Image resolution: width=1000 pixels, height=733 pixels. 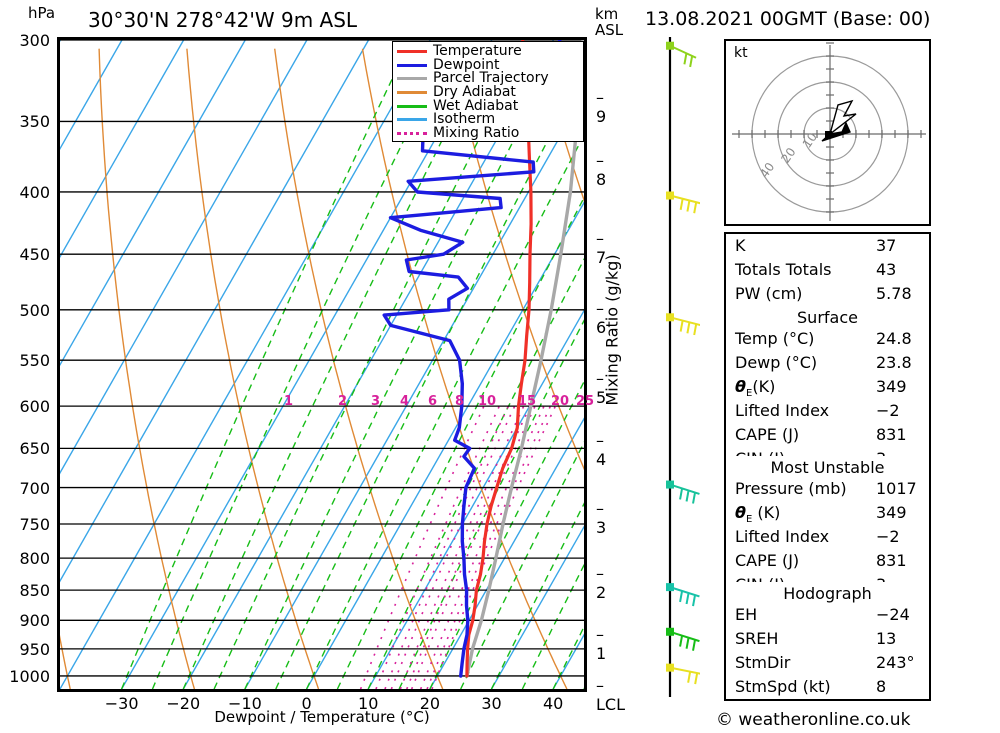 What do you see at coordinates (827, 593) in the screenshot?
I see `table-heading: Hodograph` at bounding box center [827, 593].